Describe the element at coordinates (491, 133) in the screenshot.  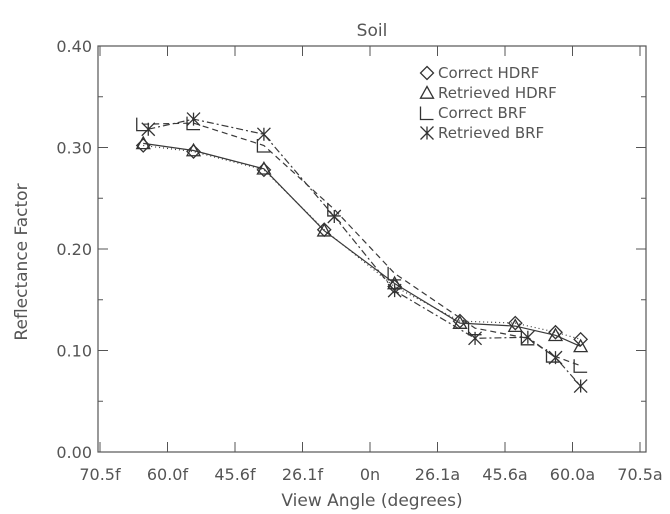
I see `legend-label: Retrieved BRF` at that location.